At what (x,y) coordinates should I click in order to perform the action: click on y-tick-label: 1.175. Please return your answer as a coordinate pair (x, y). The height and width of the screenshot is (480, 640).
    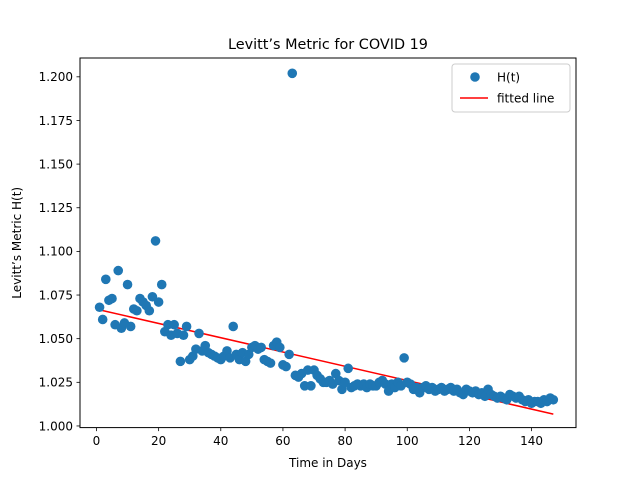
    Looking at the image, I should click on (56, 121).